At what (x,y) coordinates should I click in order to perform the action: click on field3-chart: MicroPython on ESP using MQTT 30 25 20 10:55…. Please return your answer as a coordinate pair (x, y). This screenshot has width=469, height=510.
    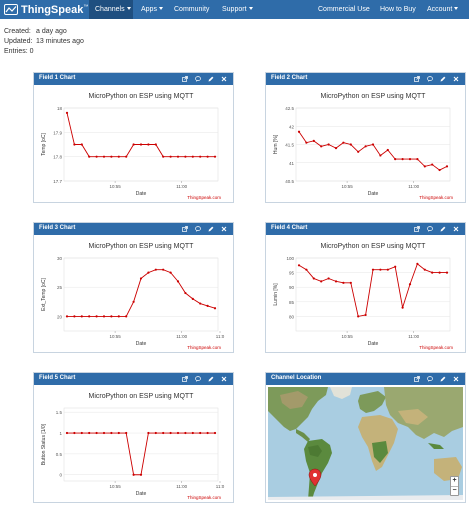
    Looking at the image, I should click on (133, 293).